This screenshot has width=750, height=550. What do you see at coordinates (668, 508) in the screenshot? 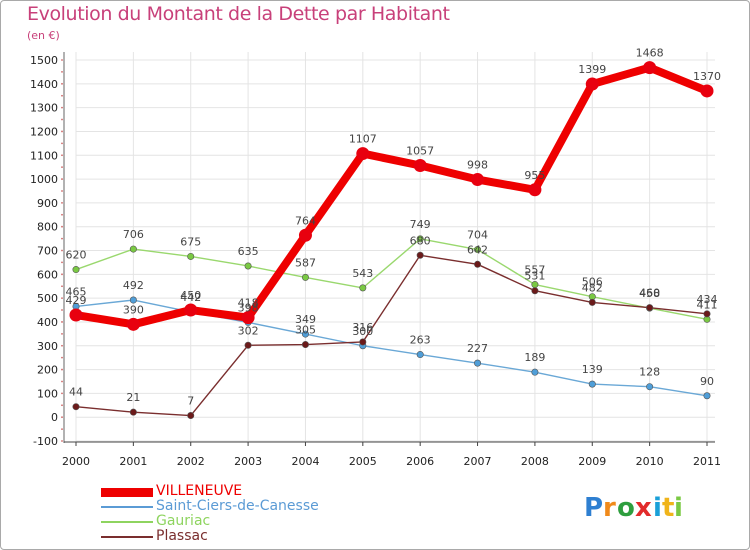
I see `logo-letter: t` at bounding box center [668, 508].